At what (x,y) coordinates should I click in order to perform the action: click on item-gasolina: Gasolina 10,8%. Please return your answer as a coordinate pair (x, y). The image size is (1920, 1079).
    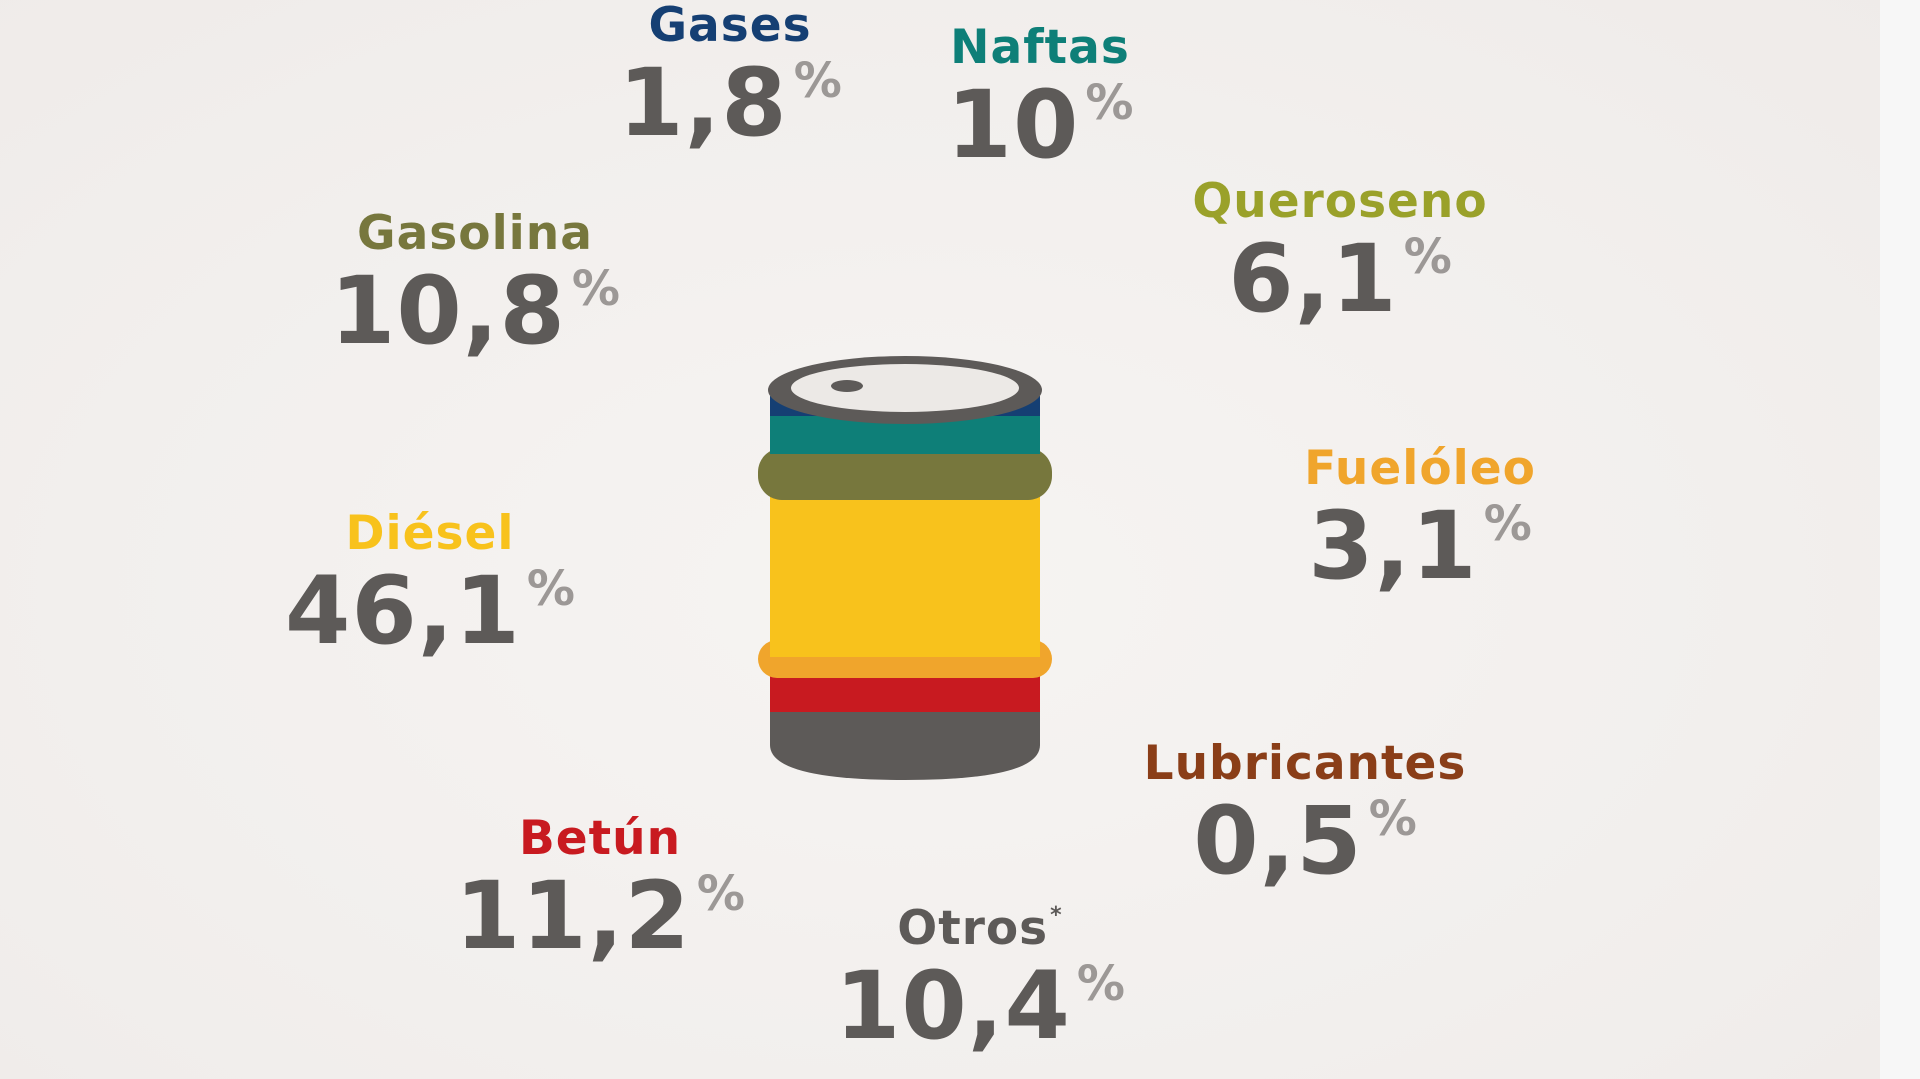
    Looking at the image, I should click on (475, 284).